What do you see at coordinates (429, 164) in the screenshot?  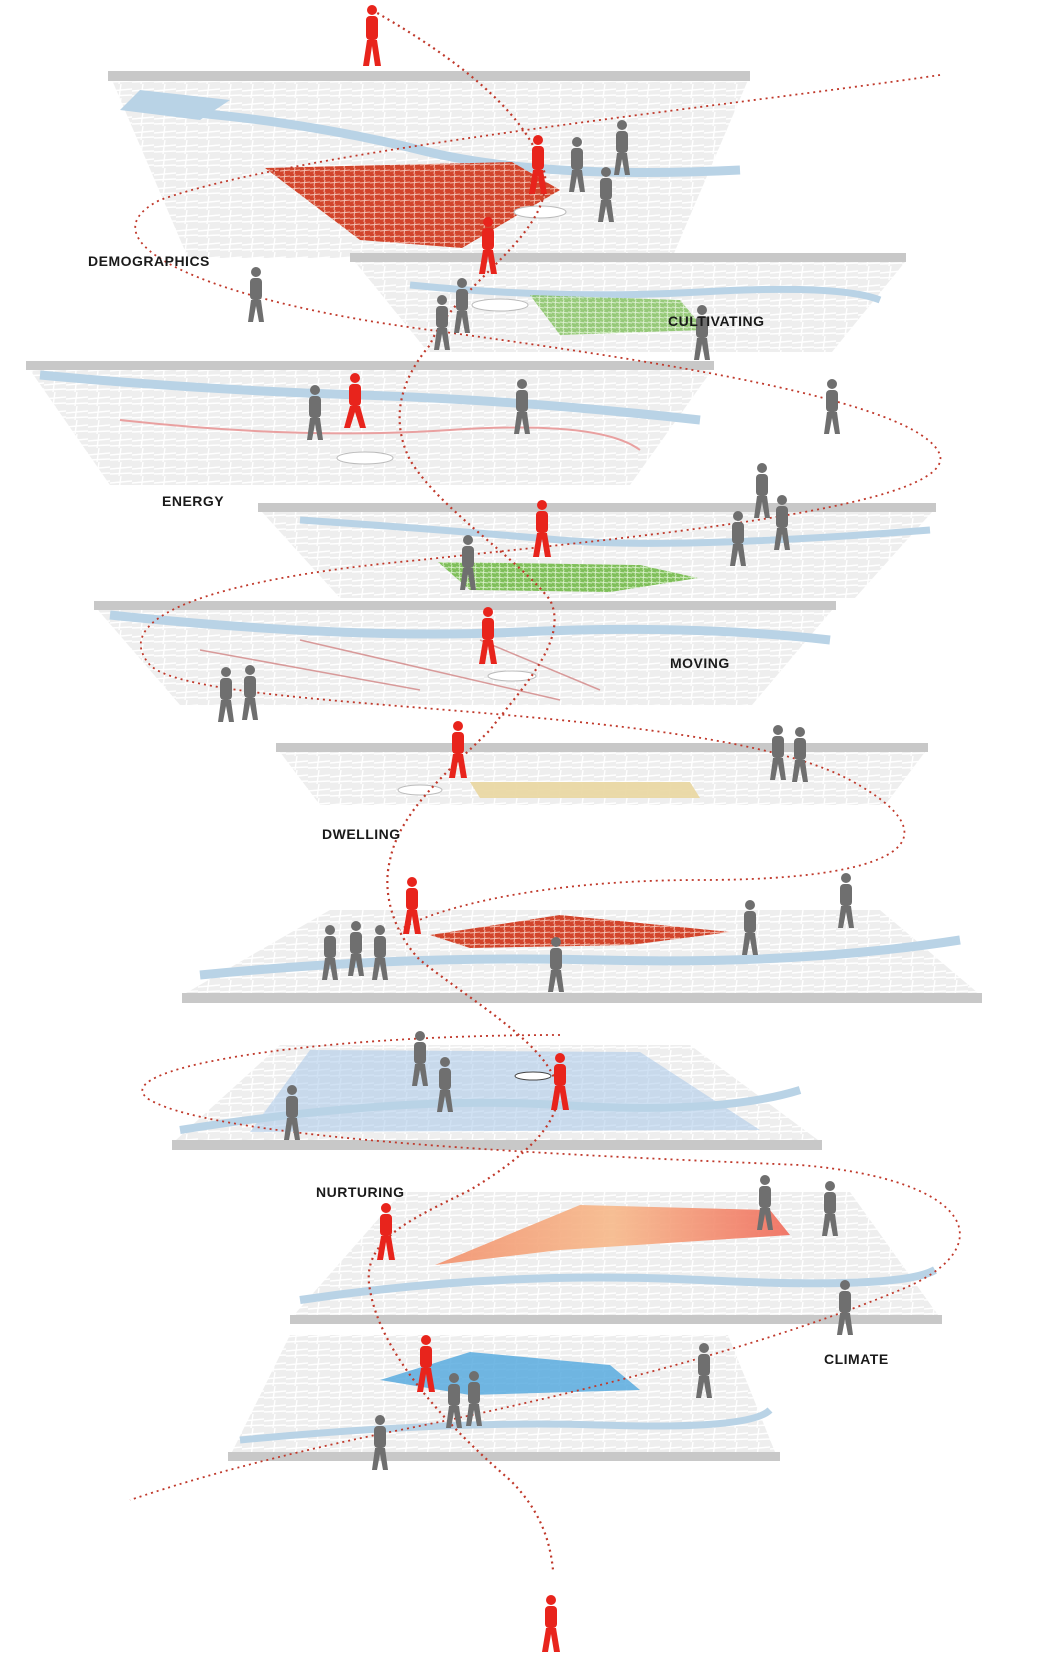 I see `layer-demographics` at bounding box center [429, 164].